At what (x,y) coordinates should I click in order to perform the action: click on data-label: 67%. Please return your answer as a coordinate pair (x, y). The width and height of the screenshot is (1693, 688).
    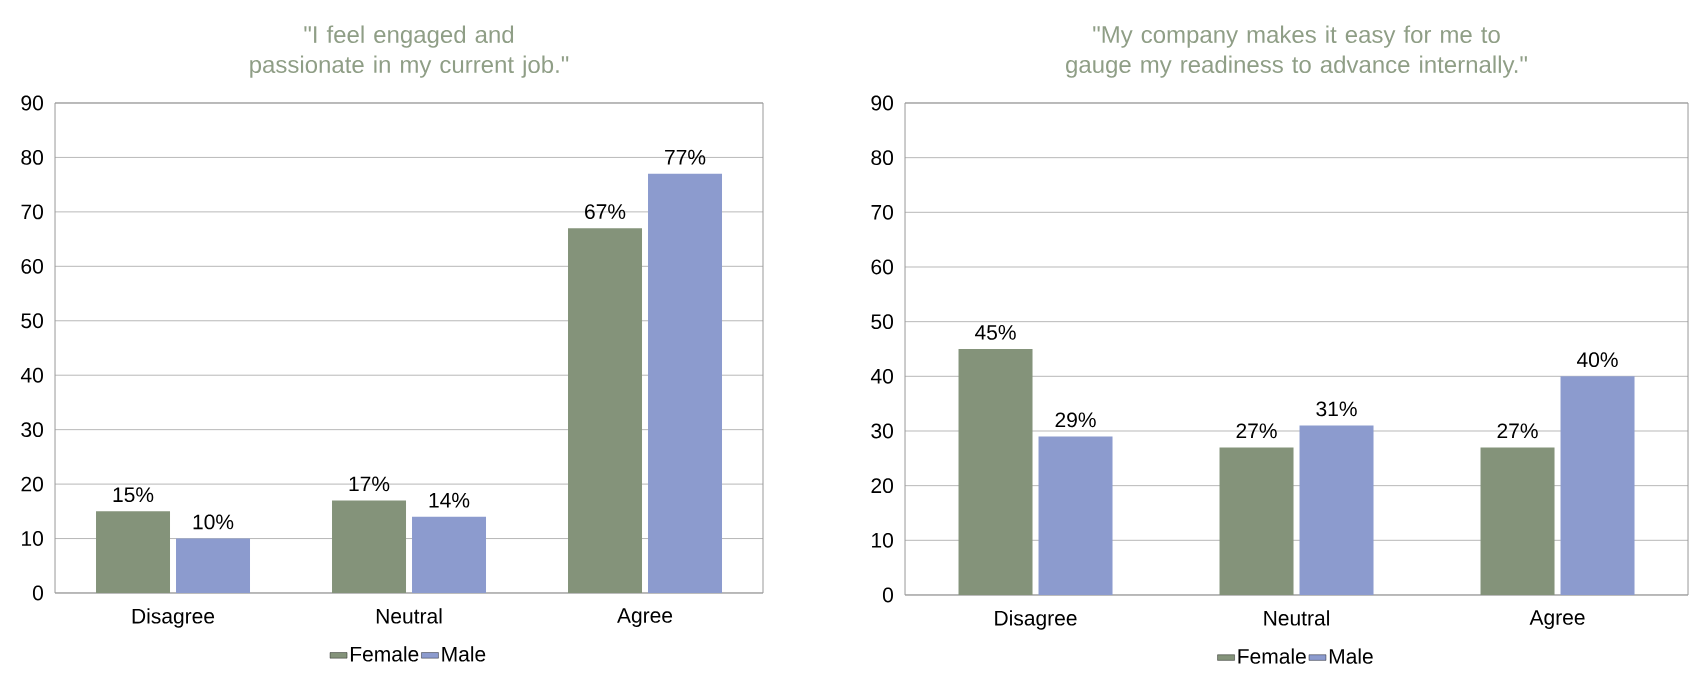
    Looking at the image, I should click on (605, 212).